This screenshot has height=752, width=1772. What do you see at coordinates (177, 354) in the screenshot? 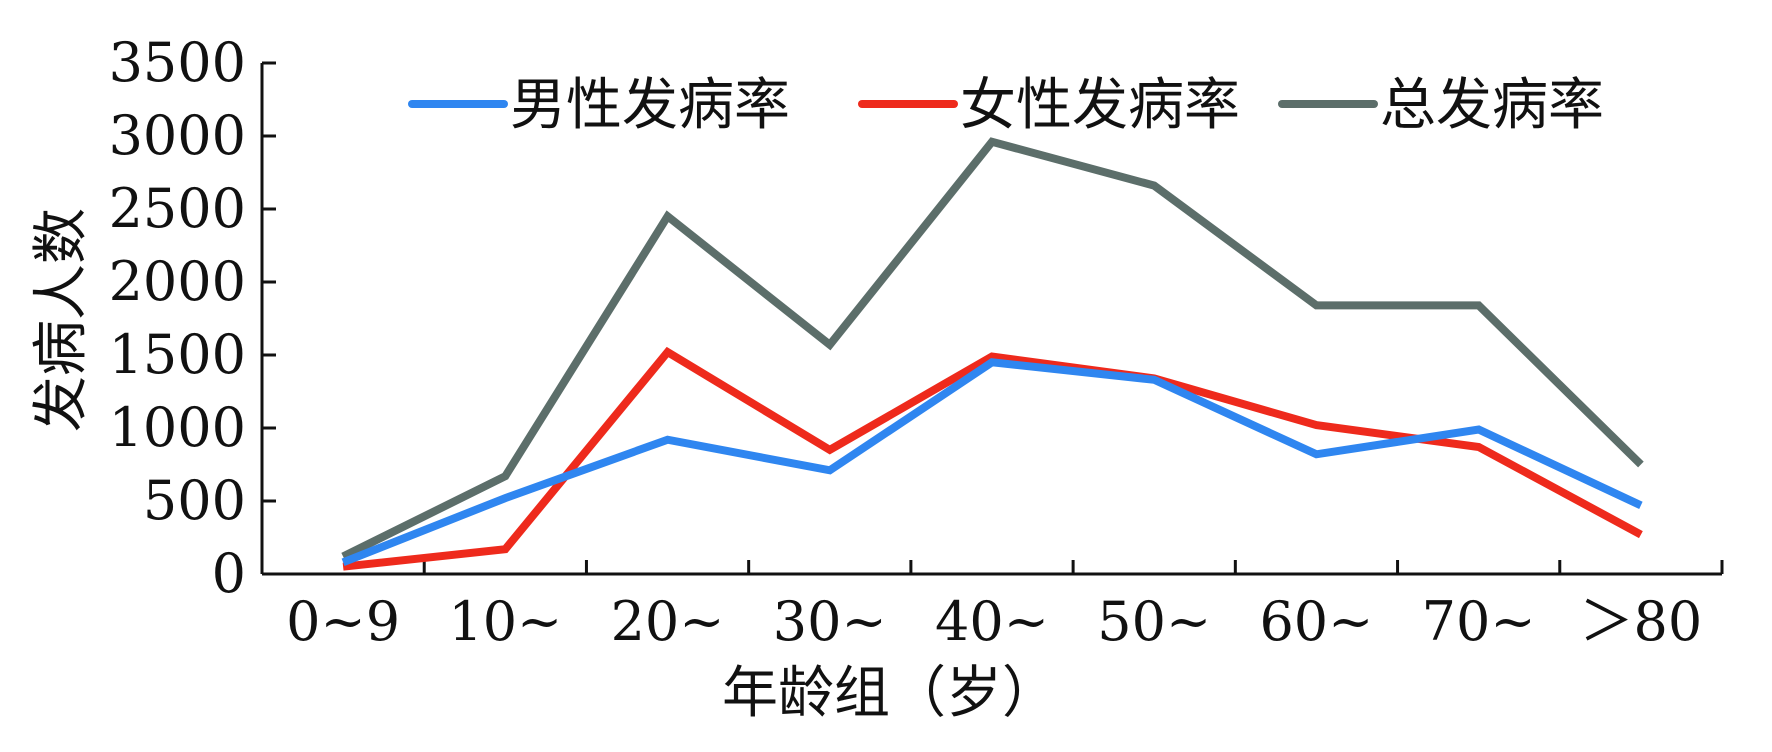
I see `y-tick-label: 1500` at bounding box center [177, 354].